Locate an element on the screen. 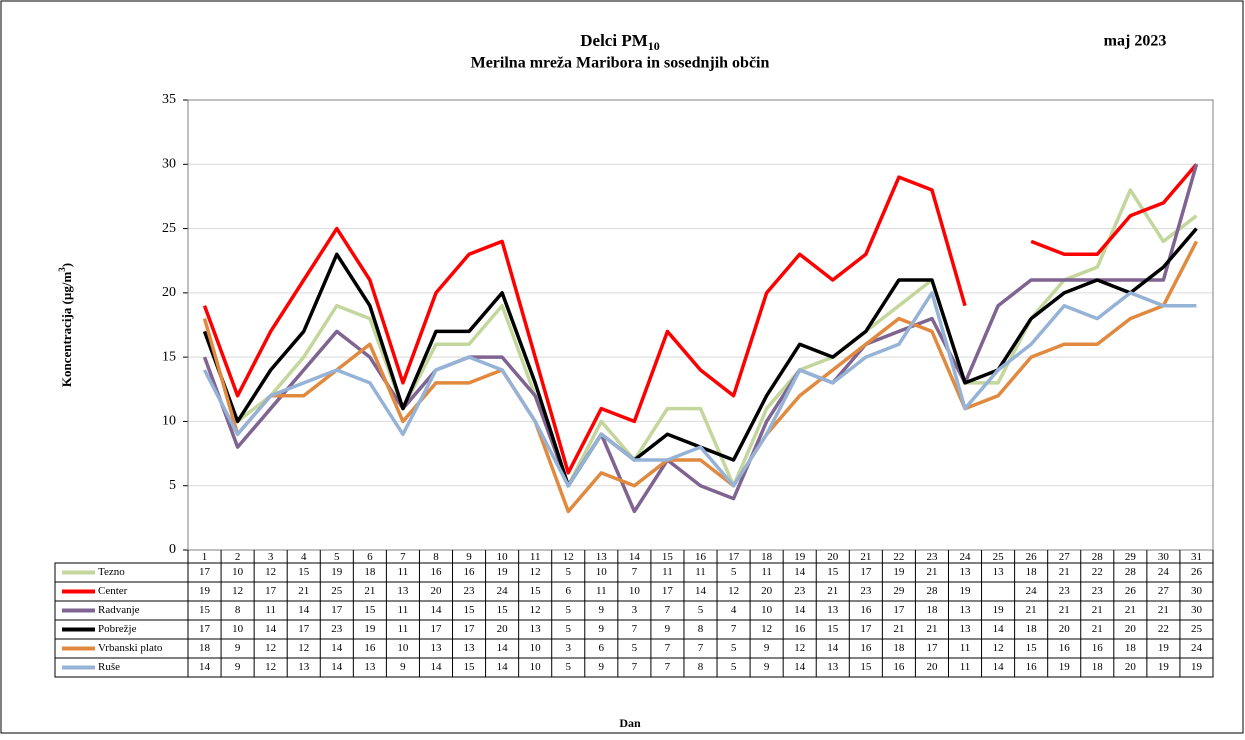 This screenshot has height=740, width=1245. legend-label: Center is located at coordinates (113, 591).